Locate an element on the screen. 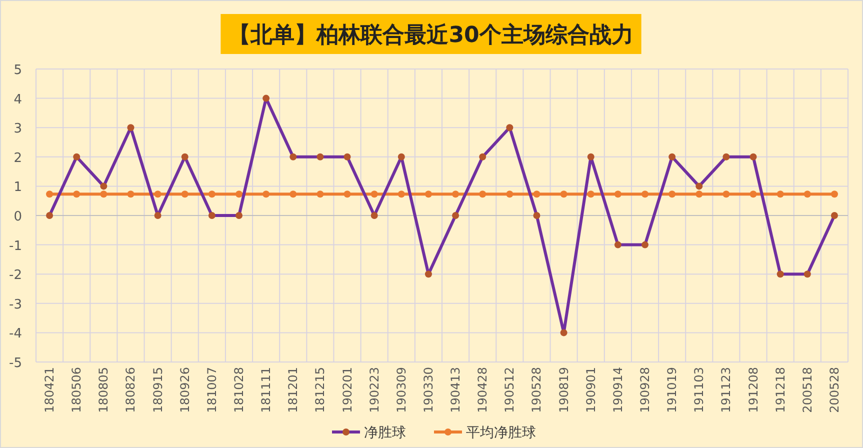 The width and height of the screenshot is (863, 448). y-tick-label: -1 is located at coordinates (15, 246).